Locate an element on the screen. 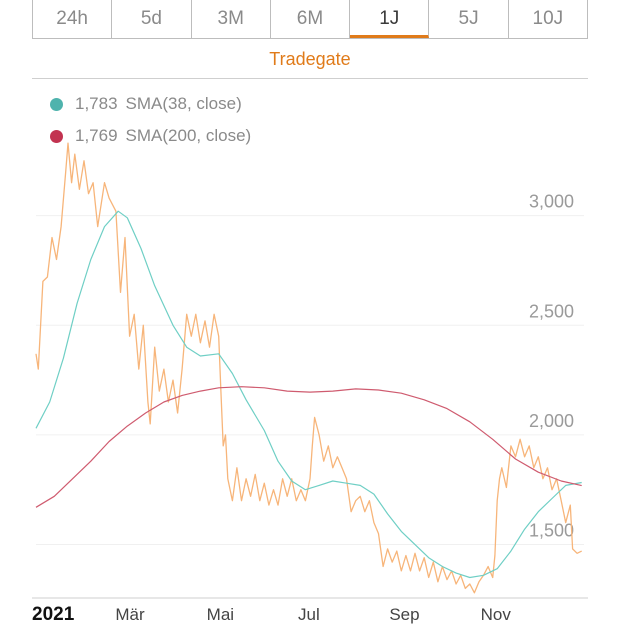 This screenshot has height=640, width=620. legend-label-sma38: SMA(38, close) is located at coordinates (183, 103).